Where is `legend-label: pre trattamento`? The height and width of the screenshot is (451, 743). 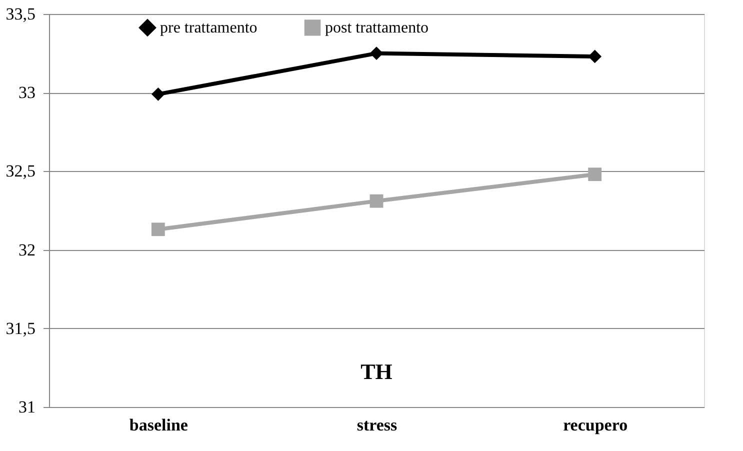
legend-label: pre trattamento is located at coordinates (209, 28).